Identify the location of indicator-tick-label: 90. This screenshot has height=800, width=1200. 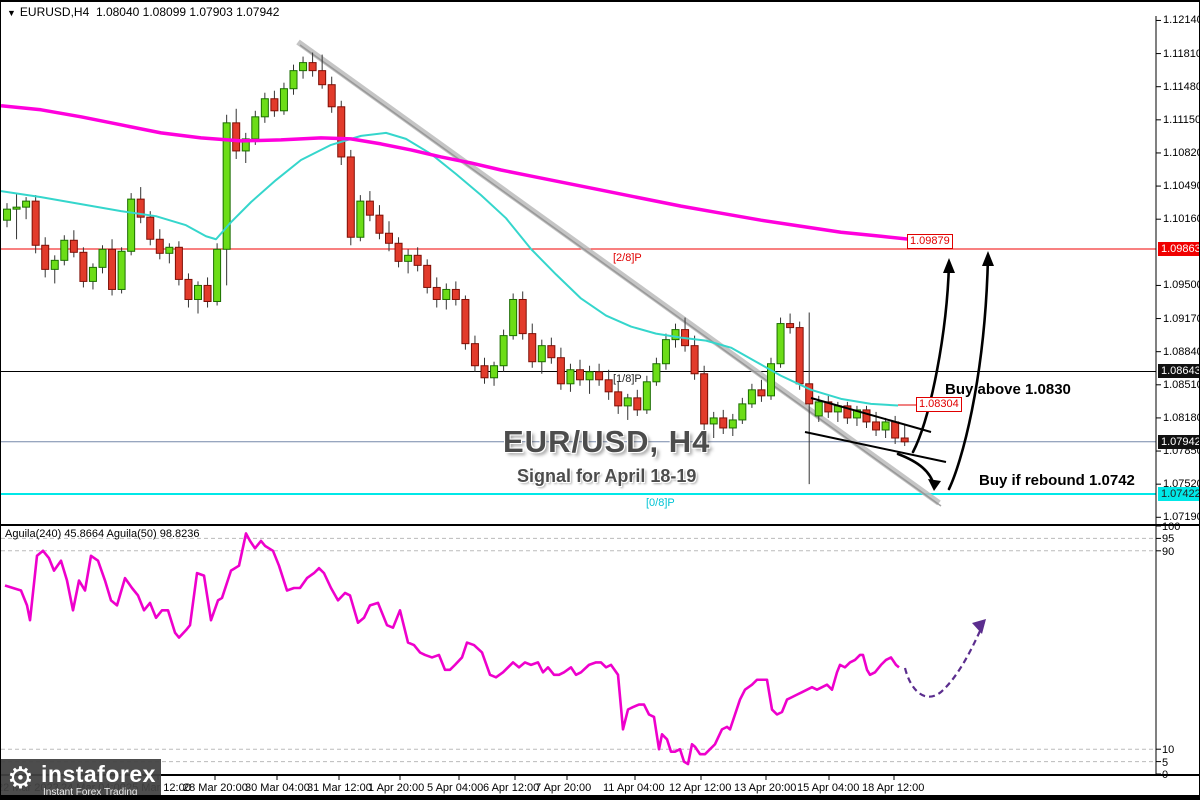
(1168, 551).